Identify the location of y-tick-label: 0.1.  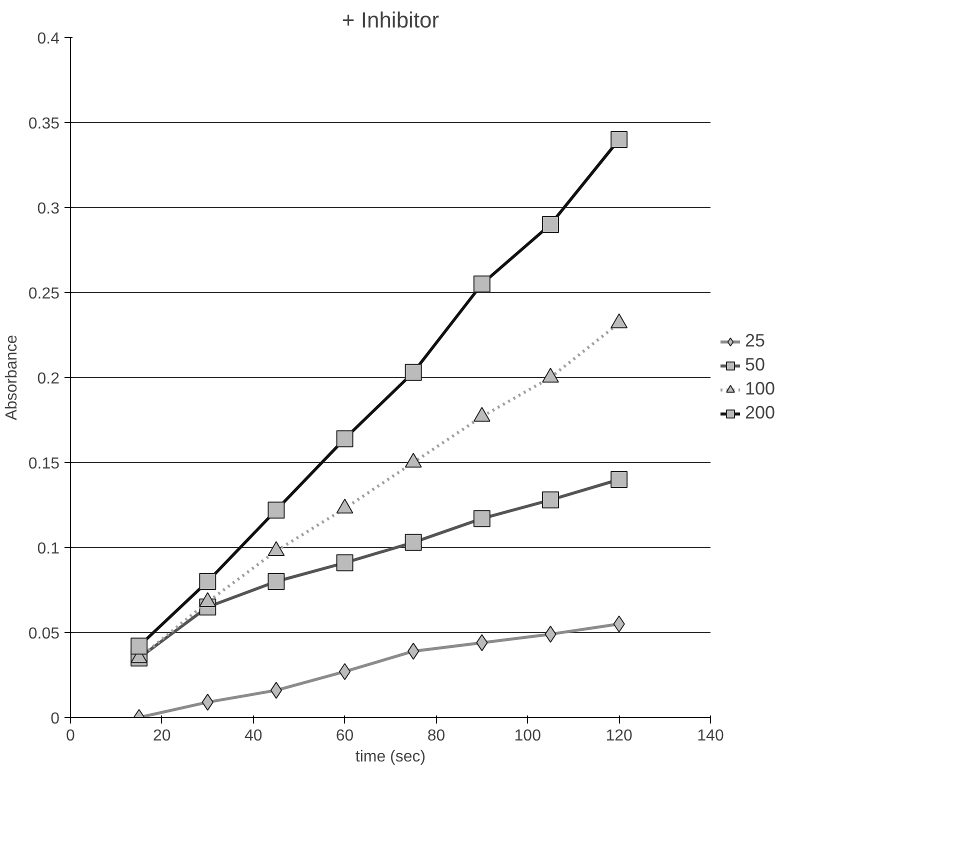
(48, 549).